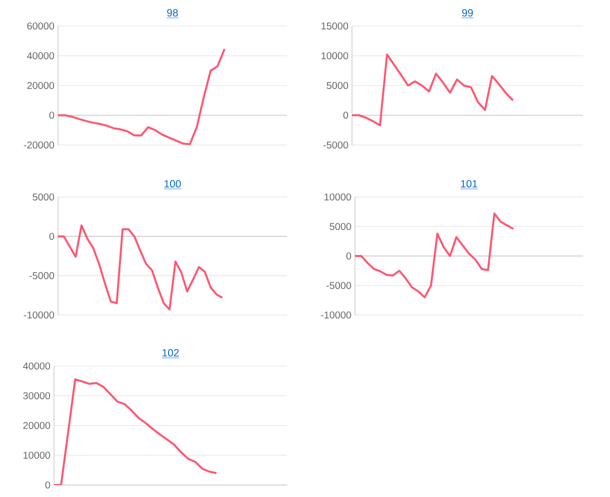  Describe the element at coordinates (335, 26) in the screenshot. I see `y-tick-label: 15000` at that location.